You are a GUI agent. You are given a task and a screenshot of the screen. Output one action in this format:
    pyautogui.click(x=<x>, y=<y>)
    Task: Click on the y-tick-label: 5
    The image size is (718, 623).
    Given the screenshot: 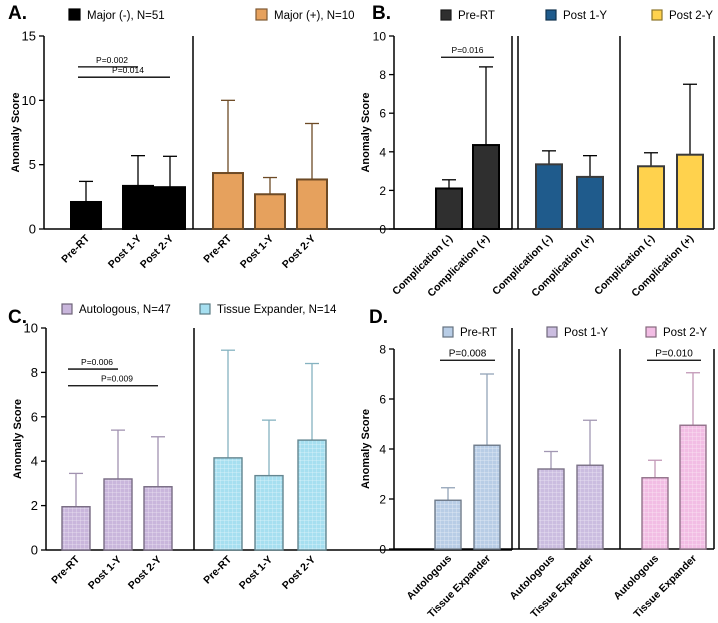 What is the action you would take?
    pyautogui.click(x=32, y=164)
    